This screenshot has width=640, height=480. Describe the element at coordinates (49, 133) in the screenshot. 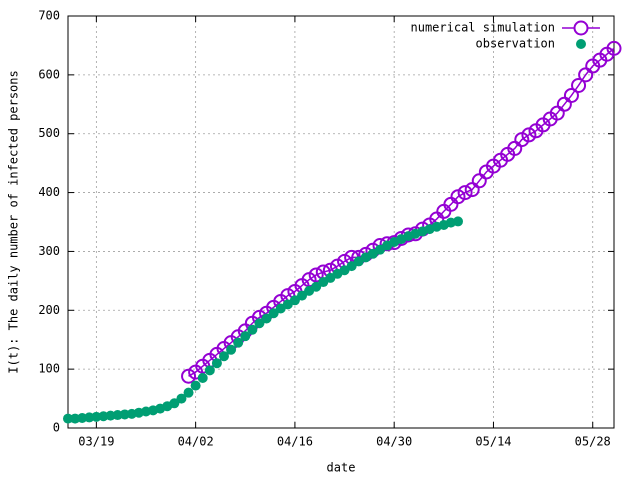

I see `y-tick-label: 500` at that location.